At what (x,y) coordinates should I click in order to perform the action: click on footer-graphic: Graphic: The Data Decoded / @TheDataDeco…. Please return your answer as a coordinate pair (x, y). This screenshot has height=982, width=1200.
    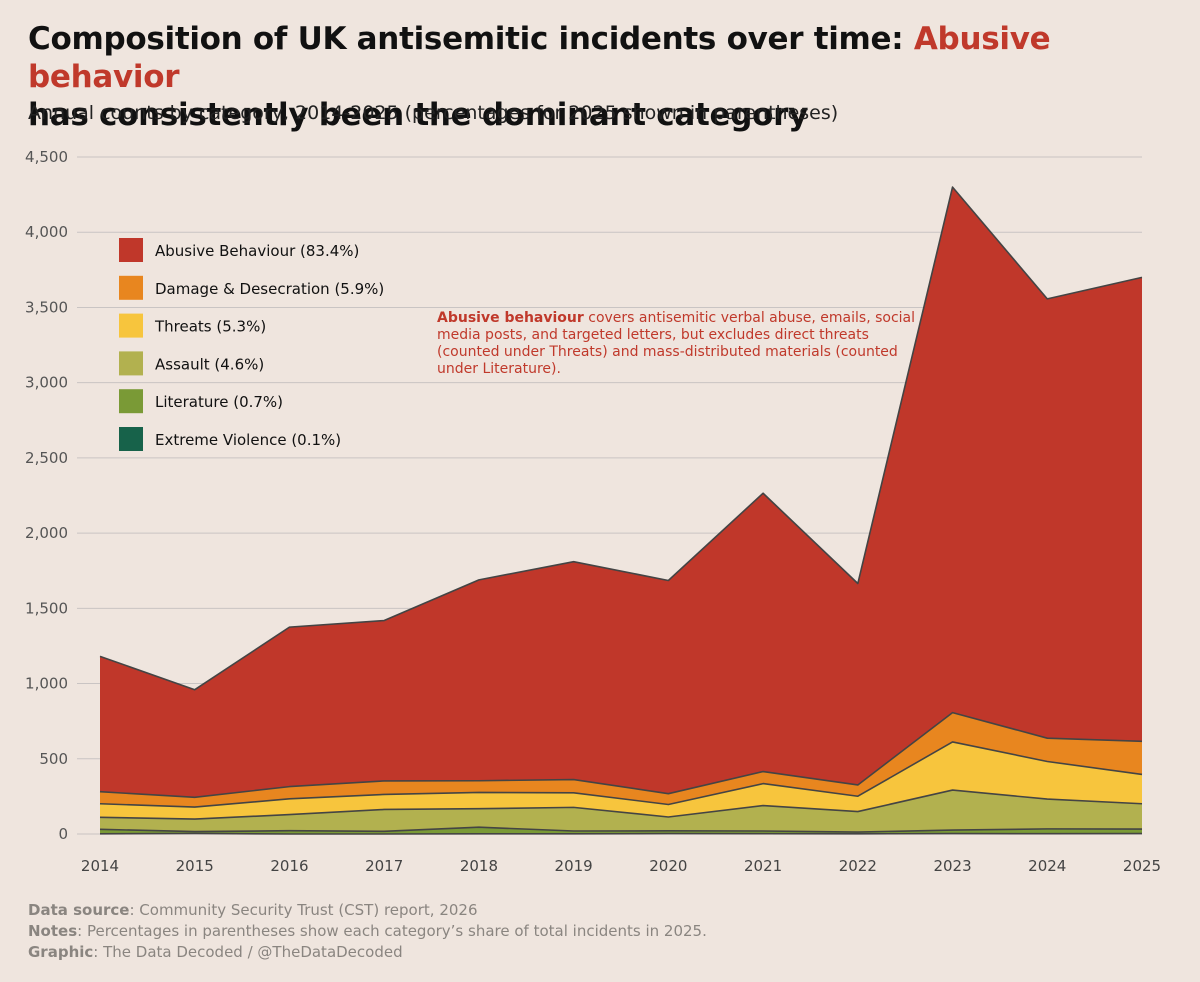
    Looking at the image, I should click on (367, 952).